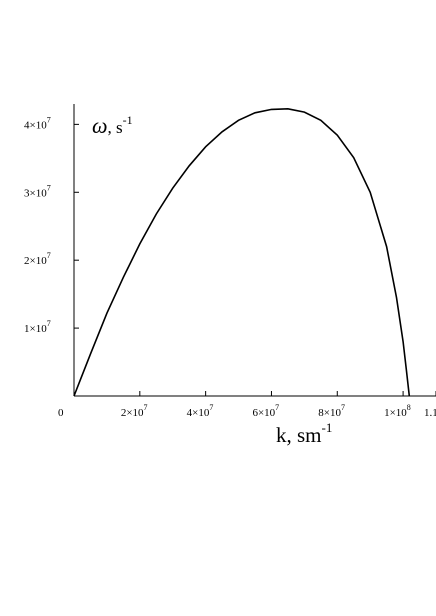  Describe the element at coordinates (61, 413) in the screenshot. I see `x-tick-label: 0` at that location.